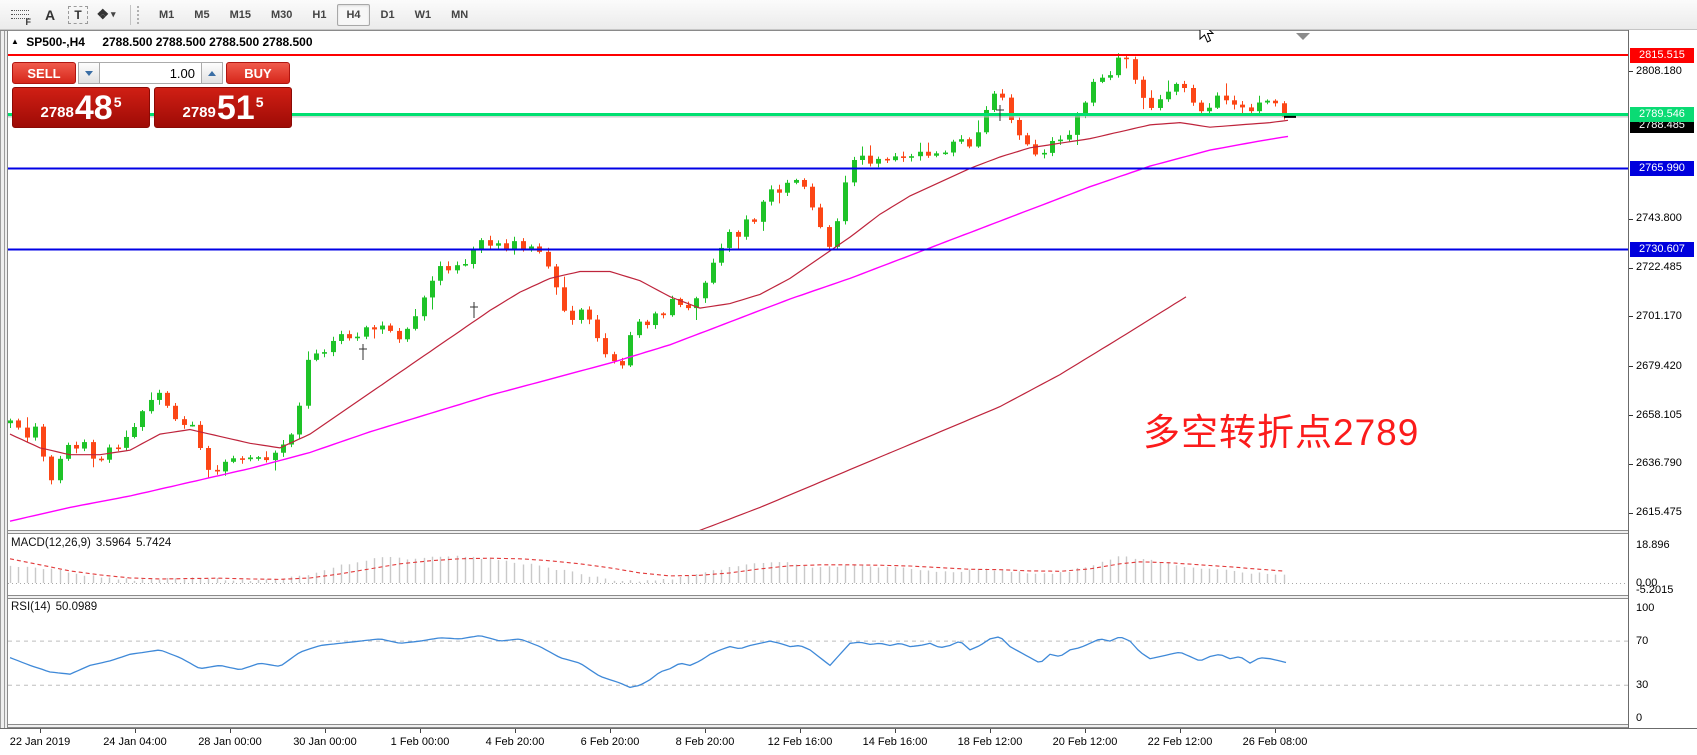  Describe the element at coordinates (130, 14) in the screenshot. I see `toolbar-separator` at that location.